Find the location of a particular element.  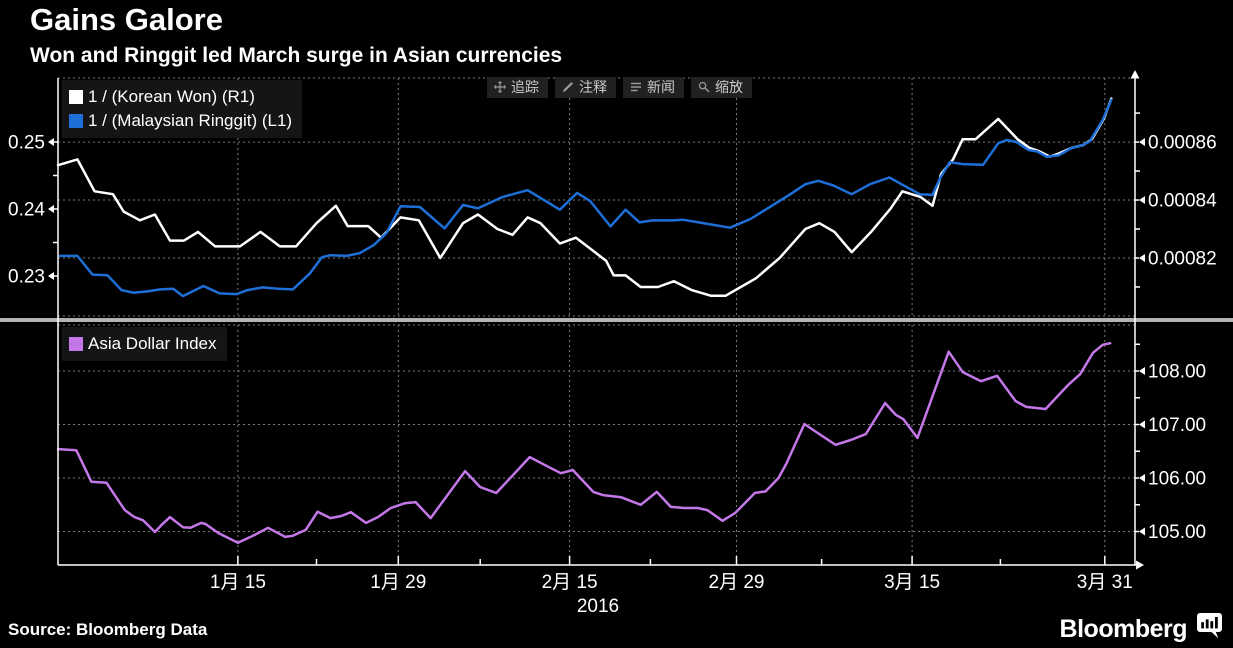

page-title: Gains Galore is located at coordinates (126, 19).